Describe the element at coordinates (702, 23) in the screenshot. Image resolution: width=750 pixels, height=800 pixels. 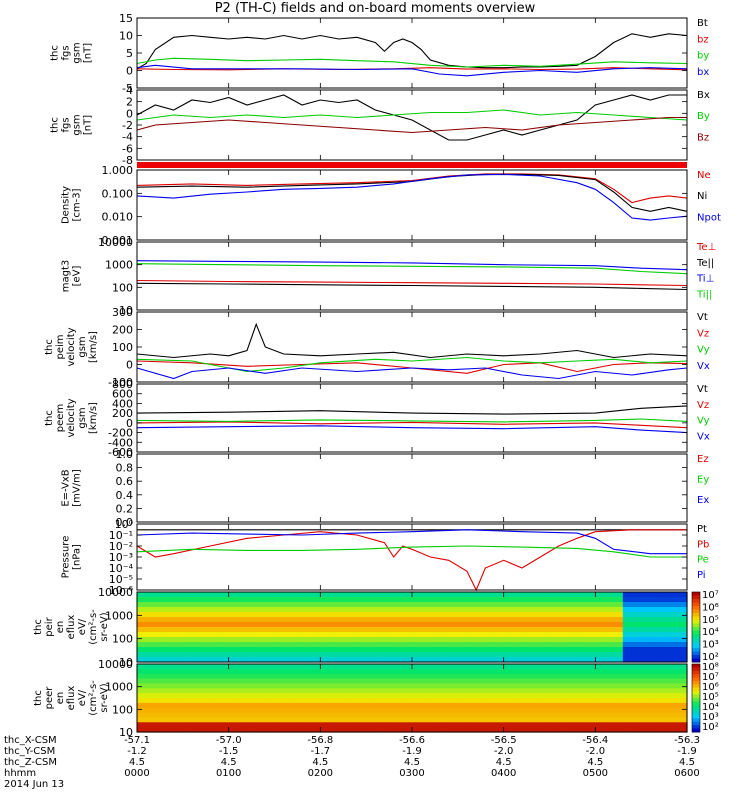
I see `legend-entry: Bt` at that location.